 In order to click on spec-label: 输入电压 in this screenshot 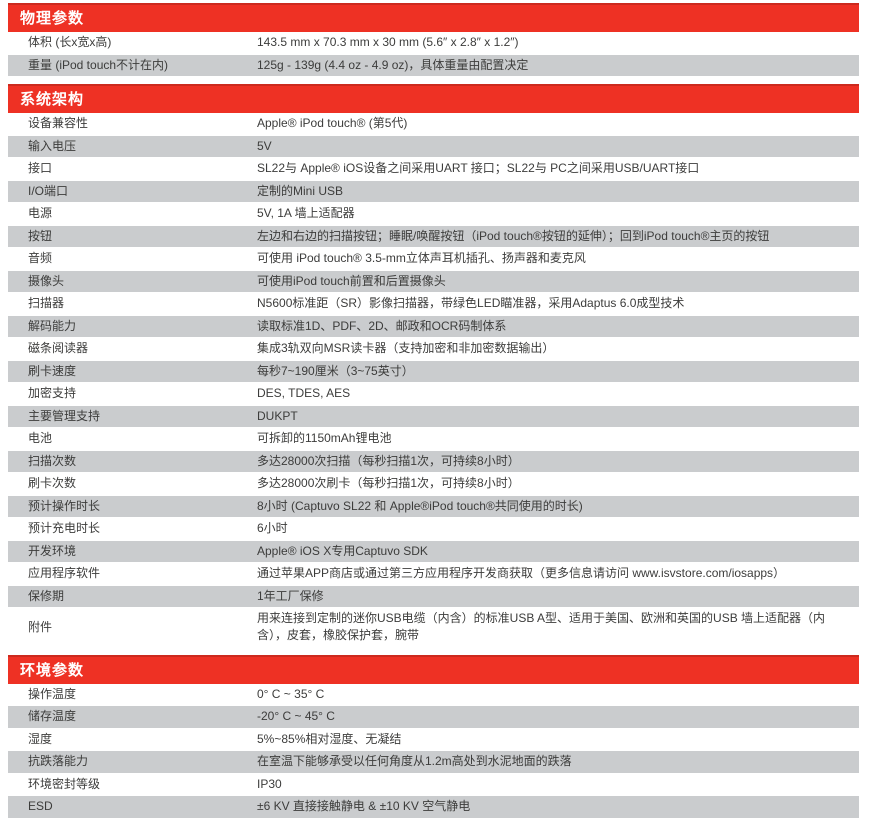, I will do `click(52, 145)`.